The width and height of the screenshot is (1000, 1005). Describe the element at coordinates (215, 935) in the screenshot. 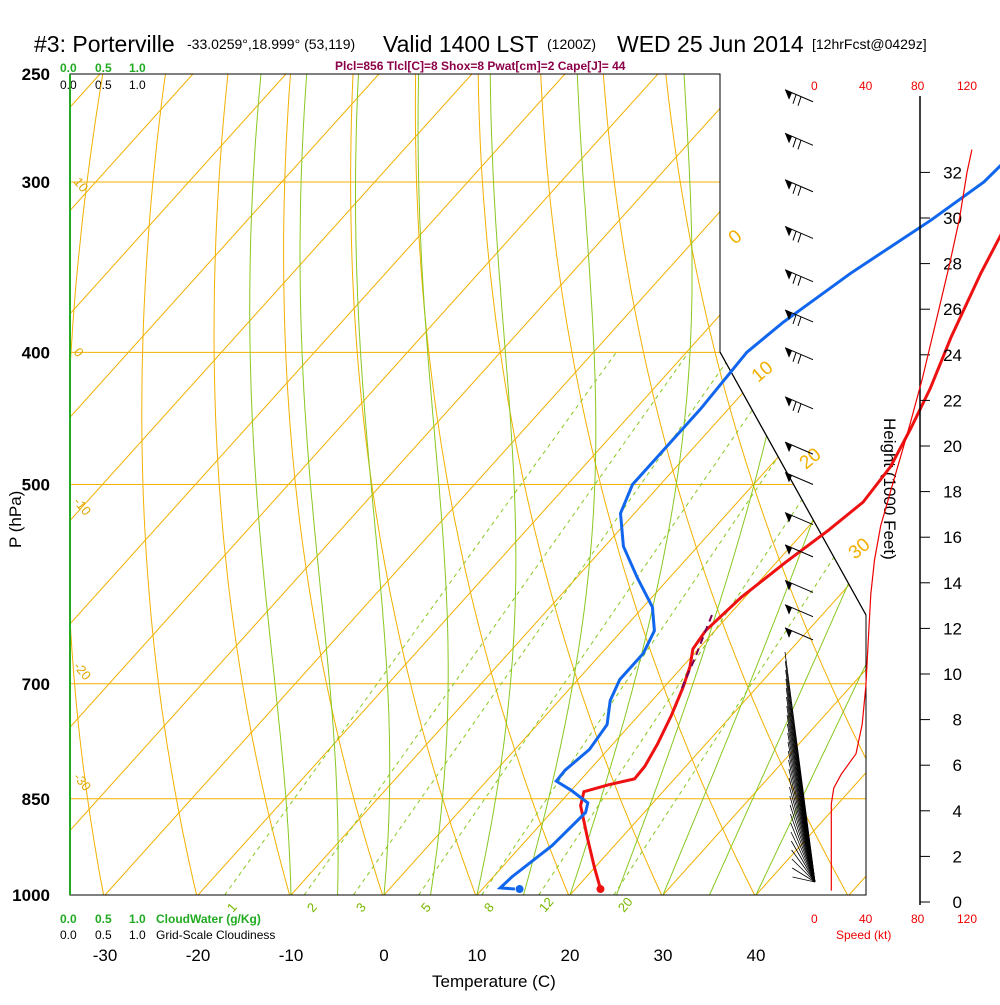

I see `cloudiness-label: Grid-Scale Cloudiness` at that location.